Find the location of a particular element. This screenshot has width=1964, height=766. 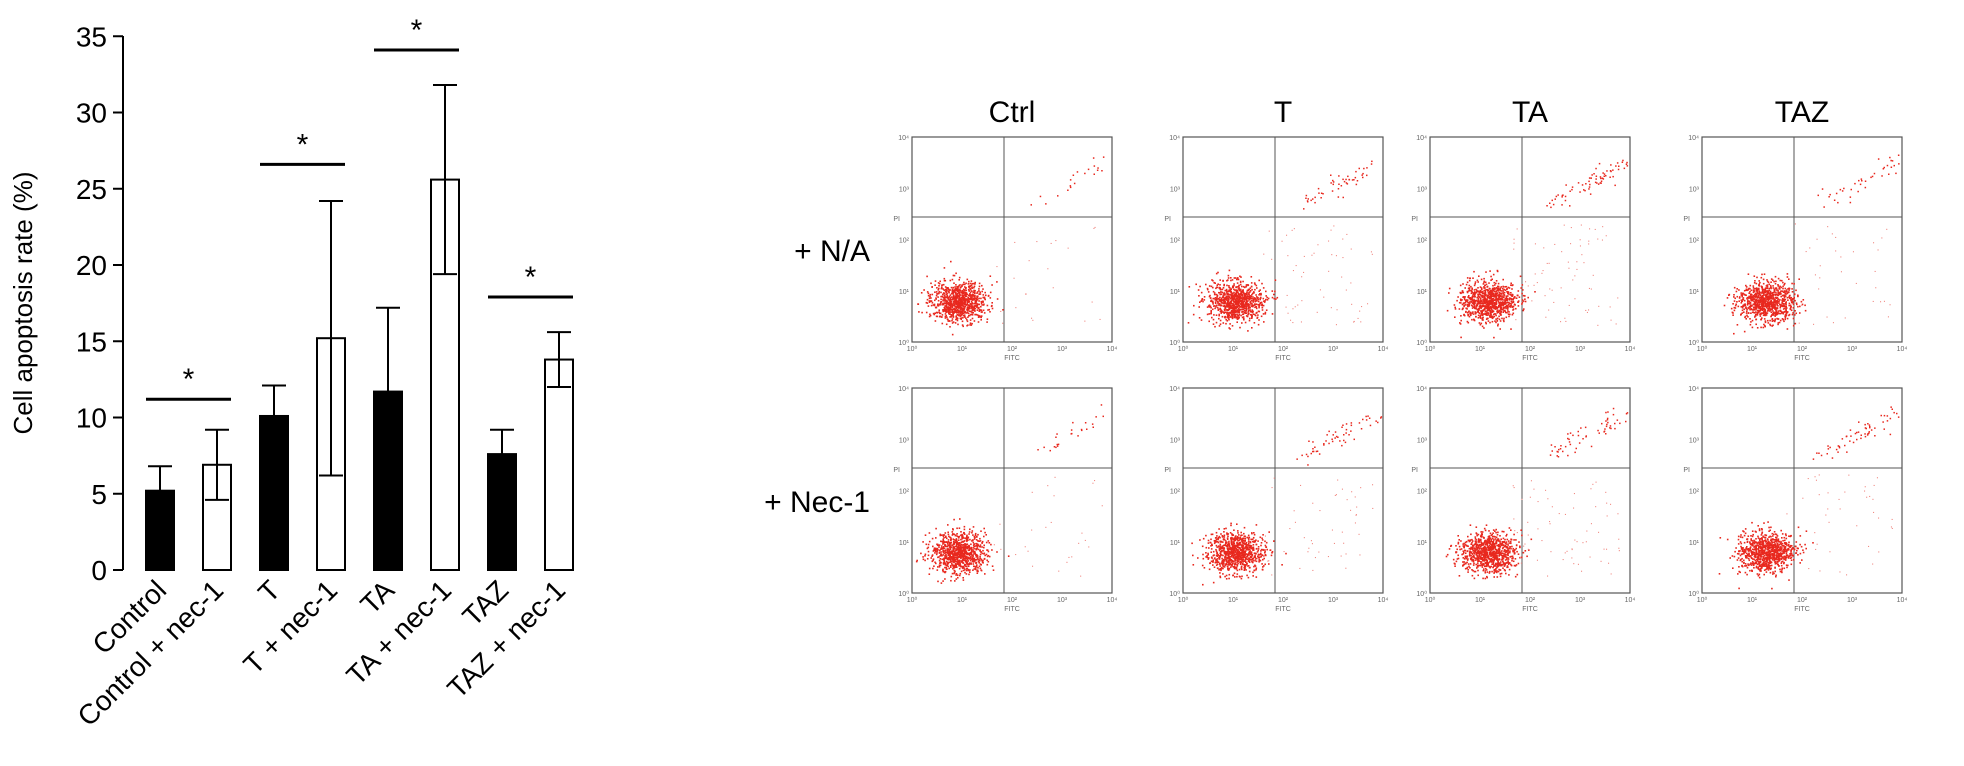

plot-frame is located at coordinates (1802, 239).